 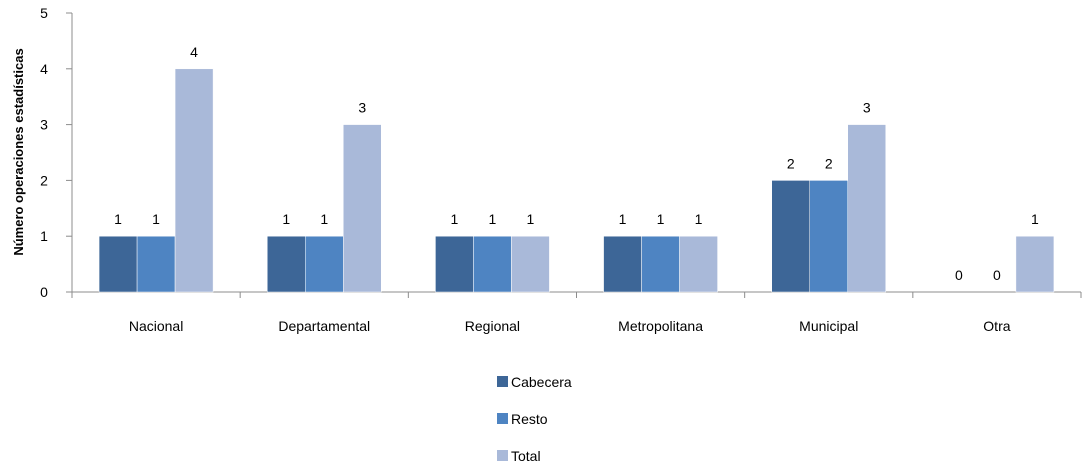 I want to click on y-tick-label: 0, so click(x=44, y=292).